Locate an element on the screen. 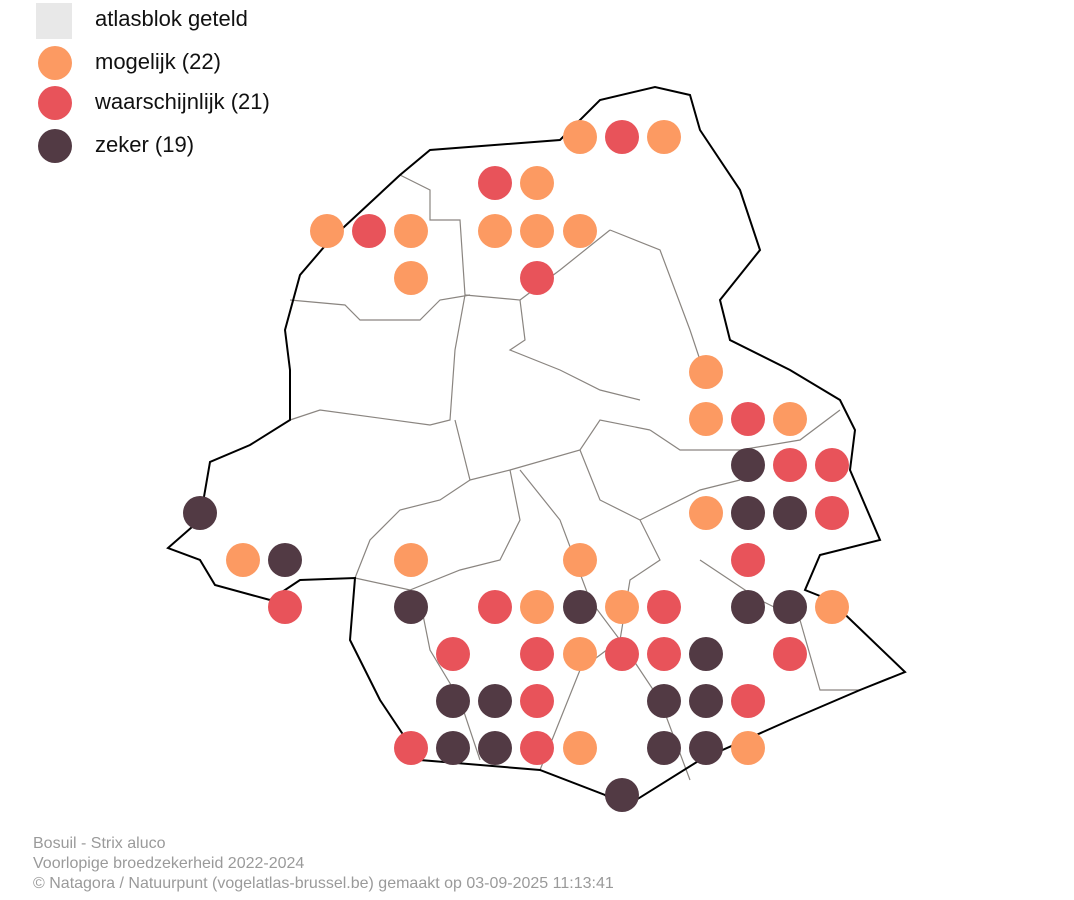 Image resolution: width=1074 pixels, height=900 pixels. legend-label: mogelijk (22) is located at coordinates (158, 61).